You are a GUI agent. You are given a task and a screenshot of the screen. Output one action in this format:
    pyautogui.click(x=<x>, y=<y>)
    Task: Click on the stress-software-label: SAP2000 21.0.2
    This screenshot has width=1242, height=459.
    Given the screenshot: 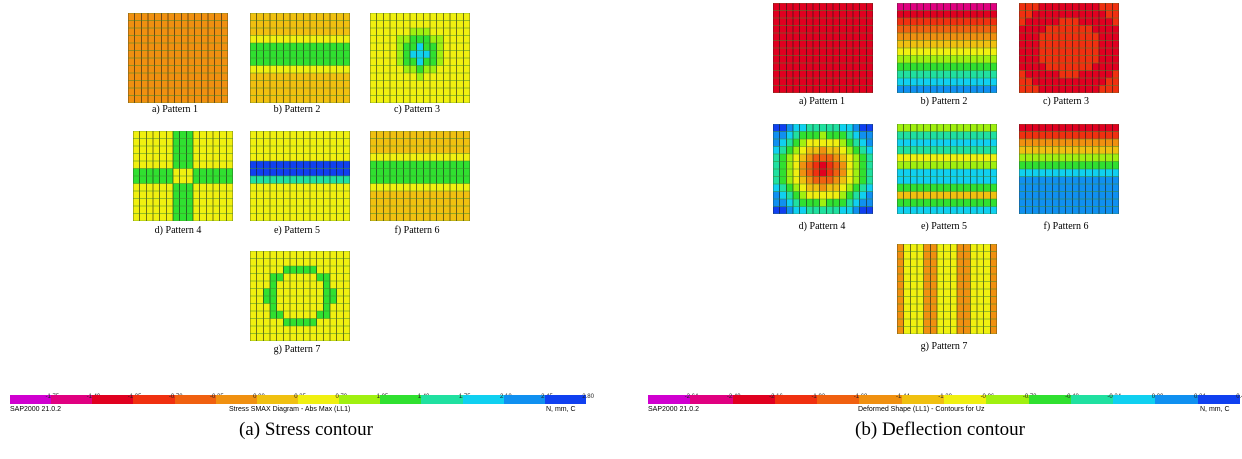 What is the action you would take?
    pyautogui.click(x=35, y=409)
    